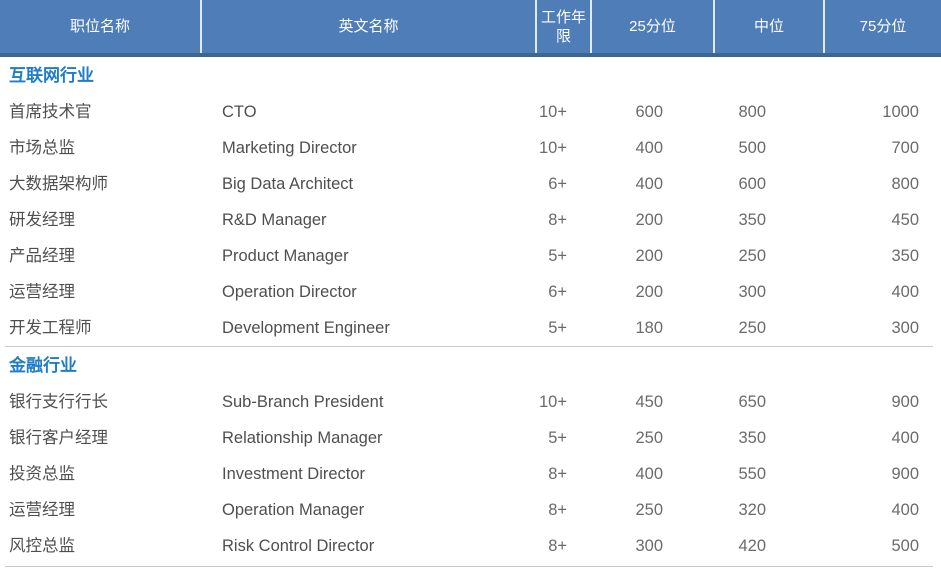 The width and height of the screenshot is (941, 575). I want to click on column-header-percentile-25: 25分位, so click(651, 26).